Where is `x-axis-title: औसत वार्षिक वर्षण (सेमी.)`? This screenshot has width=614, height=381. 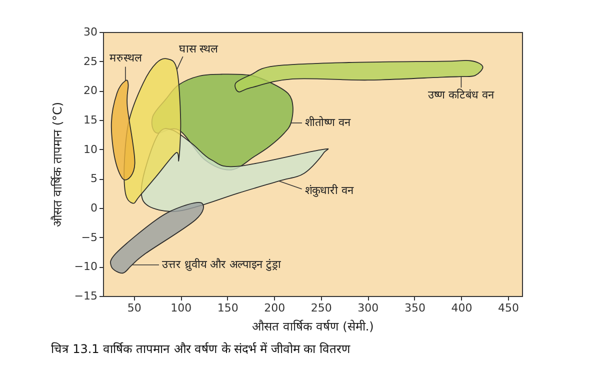 x-axis-title: औसत वार्षिक वर्षण (सेमी.) is located at coordinates (313, 327).